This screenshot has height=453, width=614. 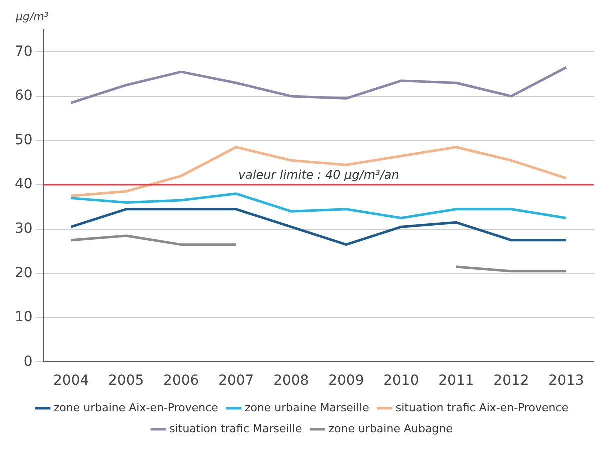 What do you see at coordinates (566, 381) in the screenshot?
I see `x-tick-label: 2013` at bounding box center [566, 381].